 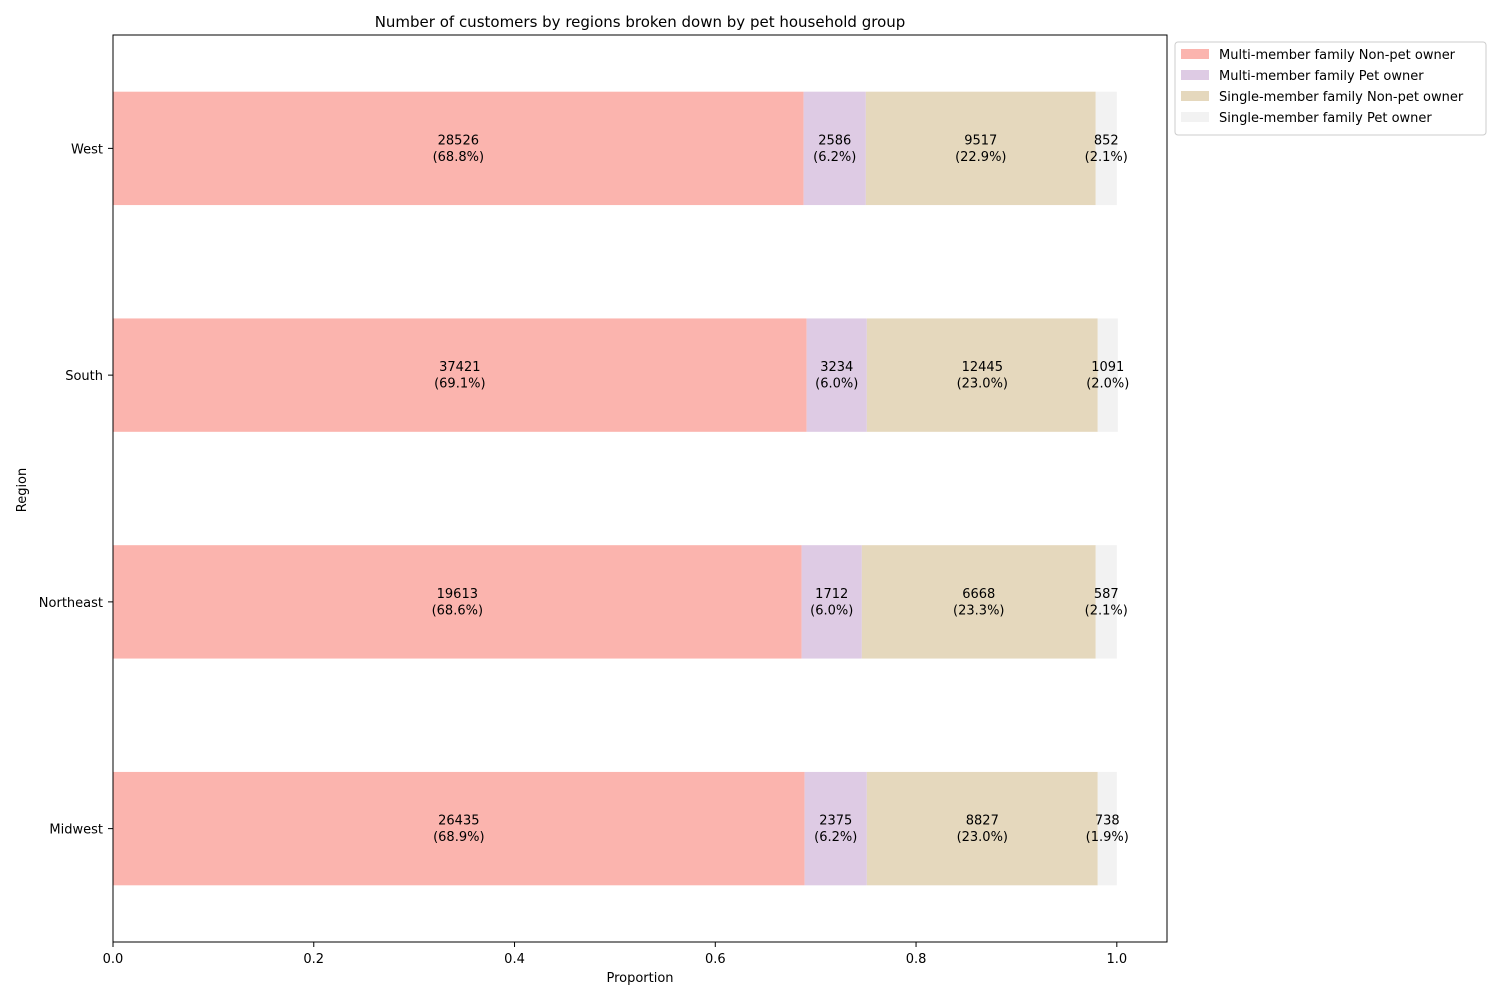 What do you see at coordinates (1321, 76) in the screenshot?
I see `legend-label-series-1: Multi-member family Pet owner` at bounding box center [1321, 76].